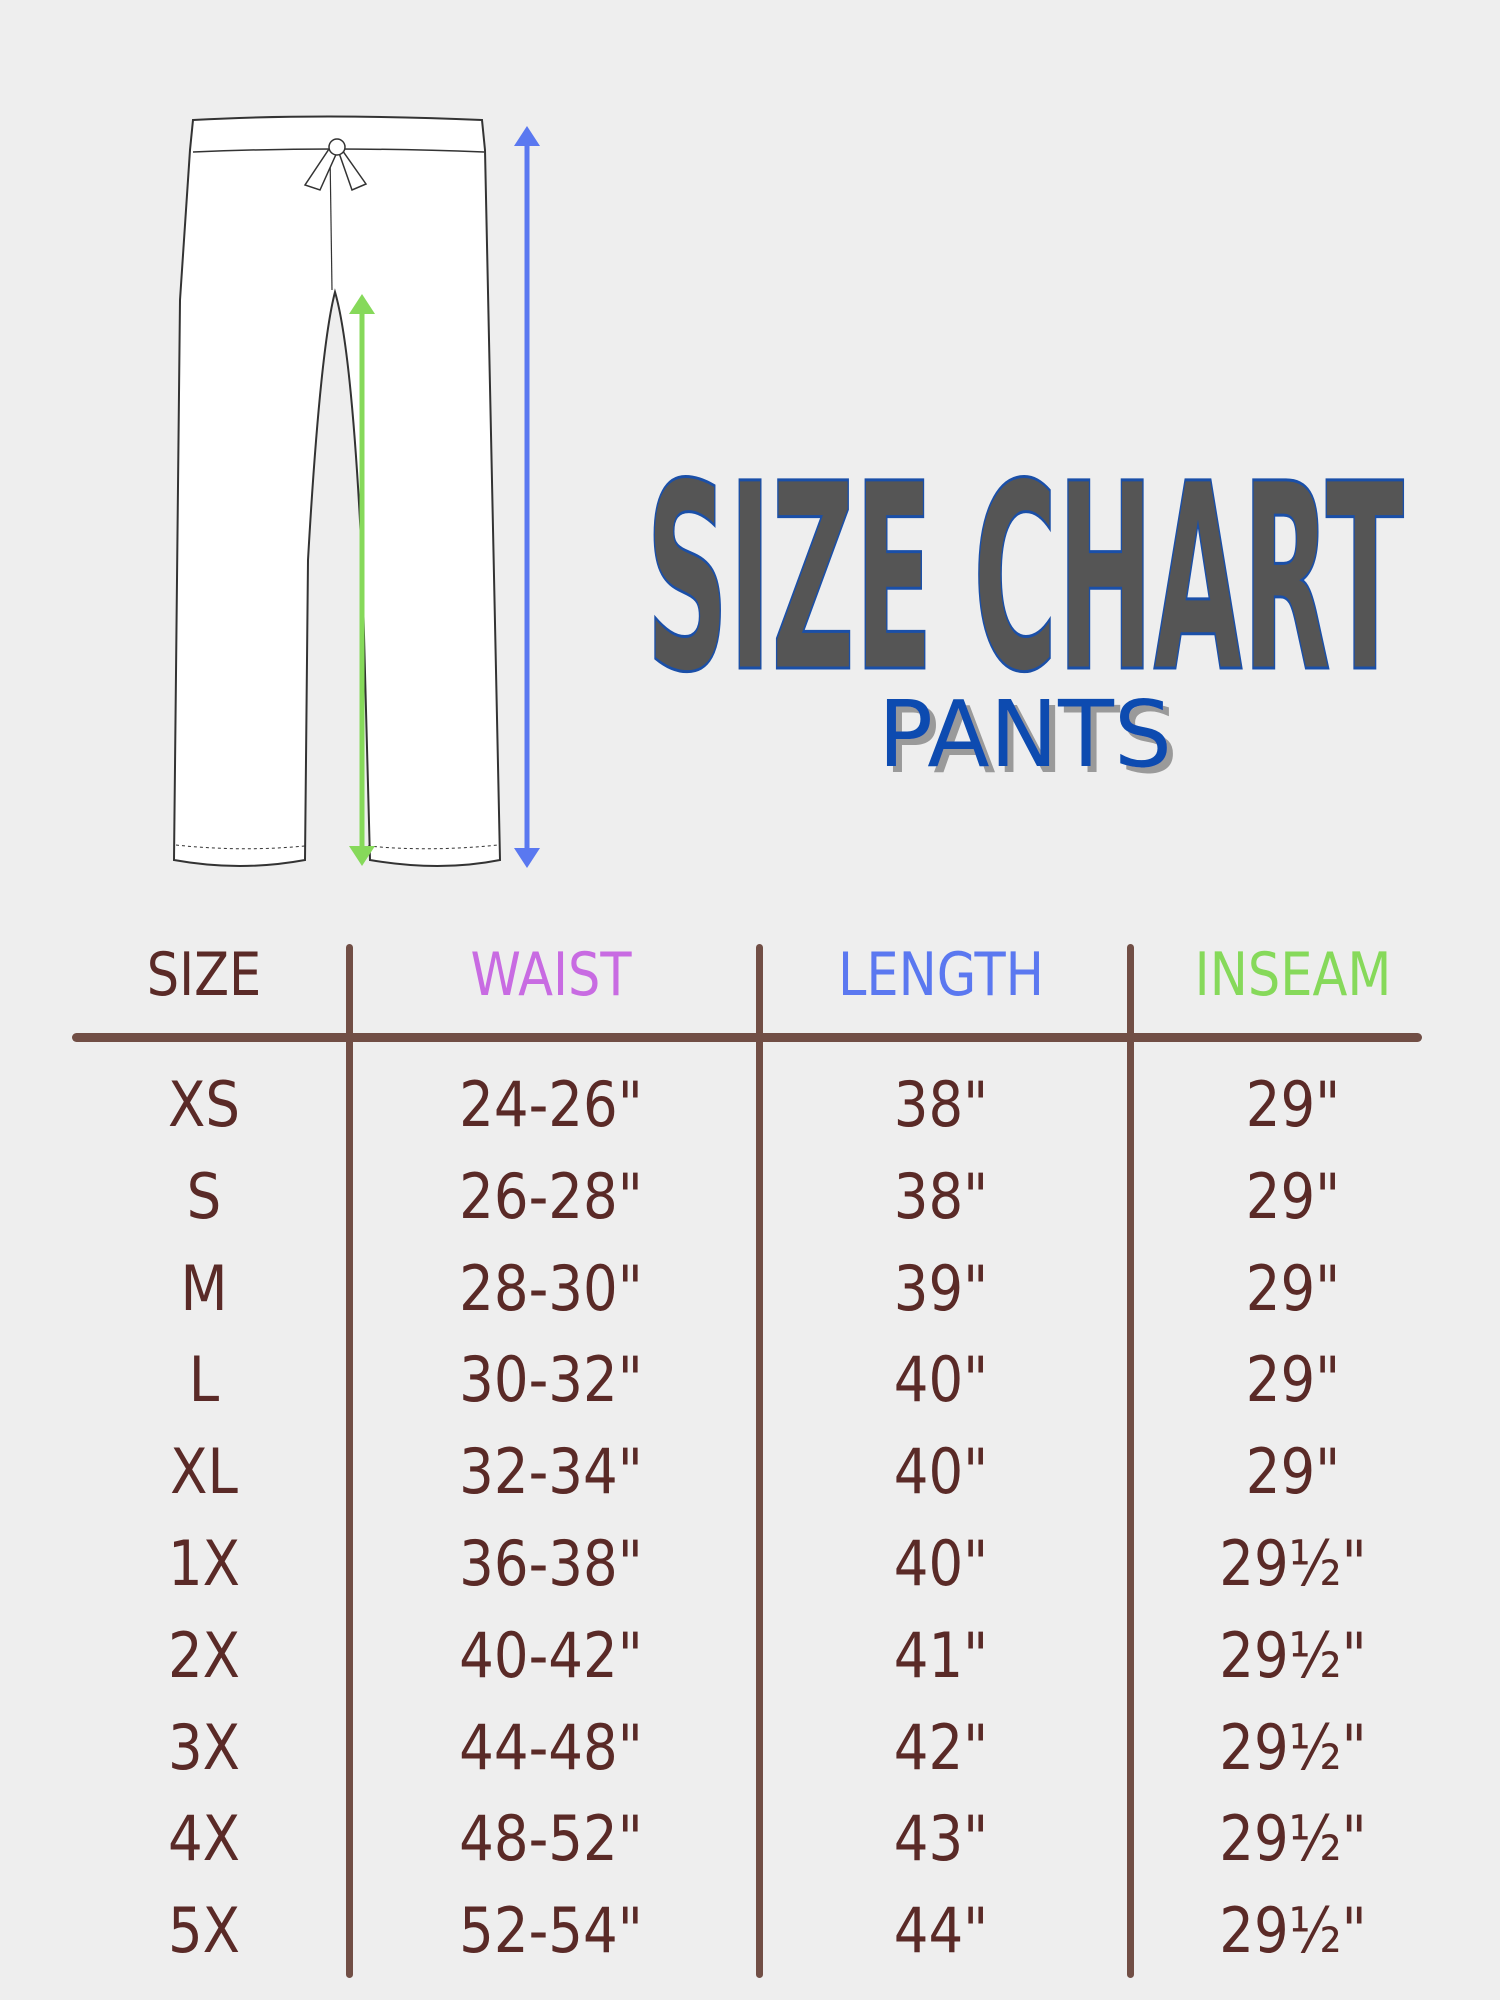 This screenshot has height=2000, width=1500. I want to click on cell-length: 41", so click(941, 1655).